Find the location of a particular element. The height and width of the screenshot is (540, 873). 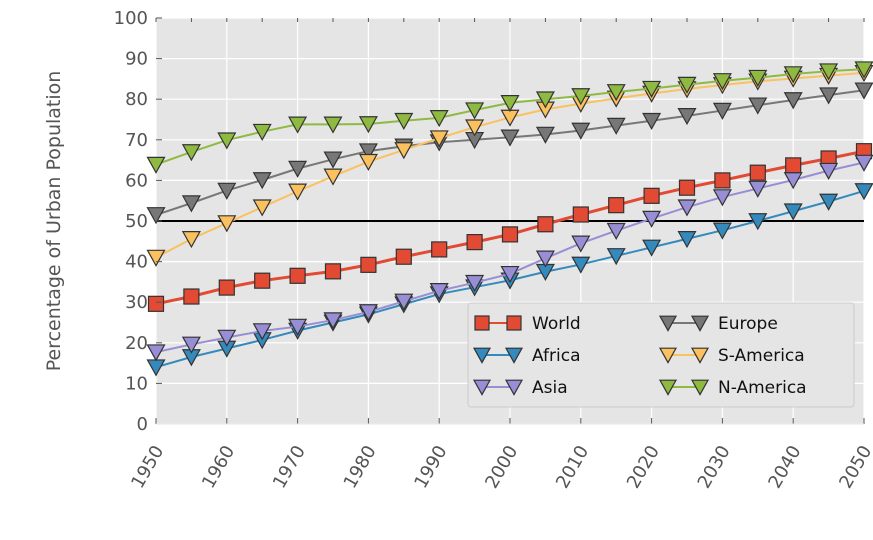

x-tick-label: 1950 is located at coordinates (147, 467).